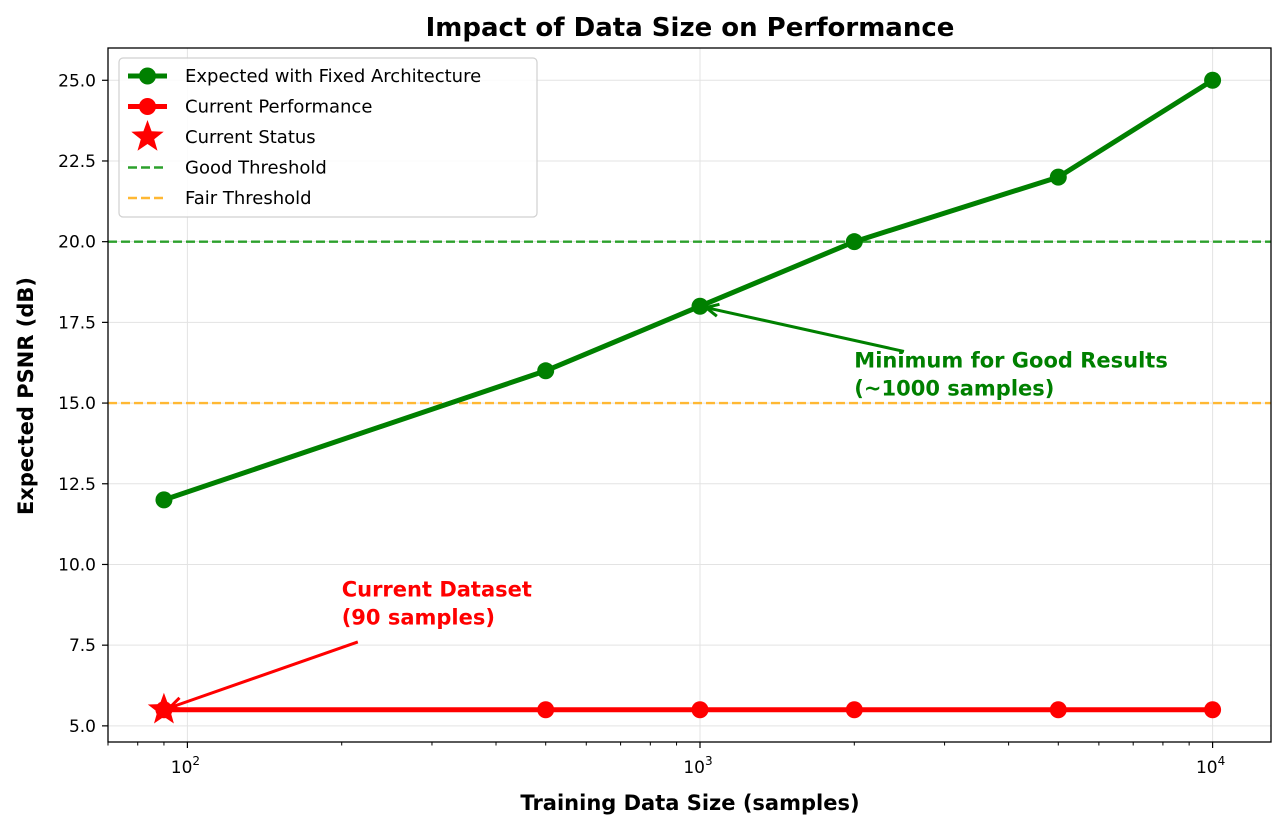 This screenshot has height=829, width=1285. Describe the element at coordinates (248, 198) in the screenshot. I see `legend-label: Fair Threshold` at that location.